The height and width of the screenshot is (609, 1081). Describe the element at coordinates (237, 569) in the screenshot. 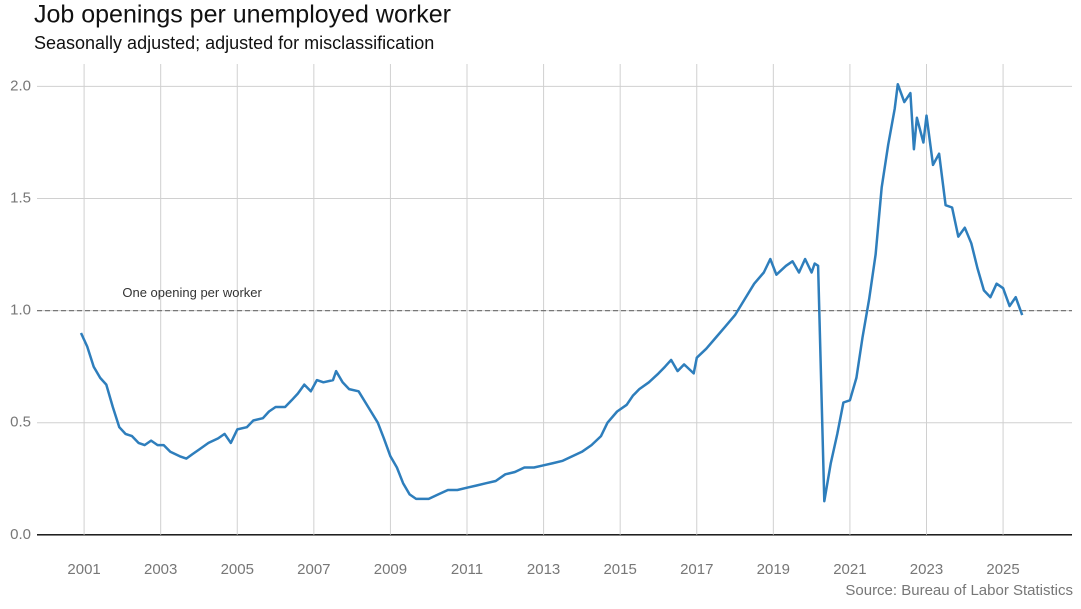

I see `x-tick-label: 2005` at that location.